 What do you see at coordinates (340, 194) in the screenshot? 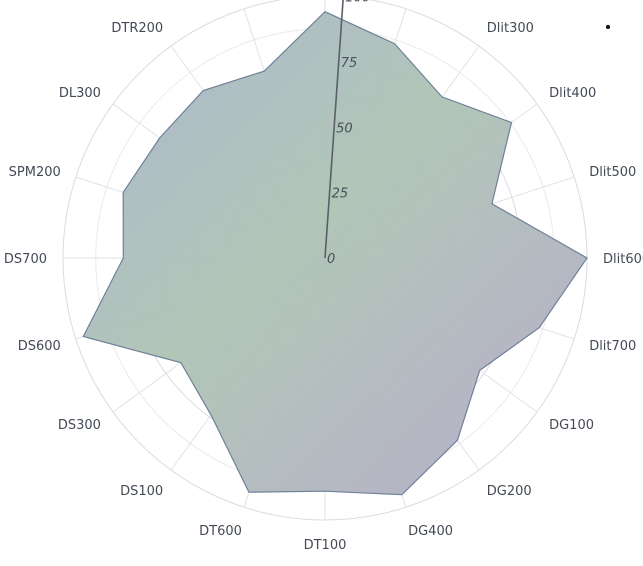
I see `radial-tick-label: 25` at bounding box center [340, 194].